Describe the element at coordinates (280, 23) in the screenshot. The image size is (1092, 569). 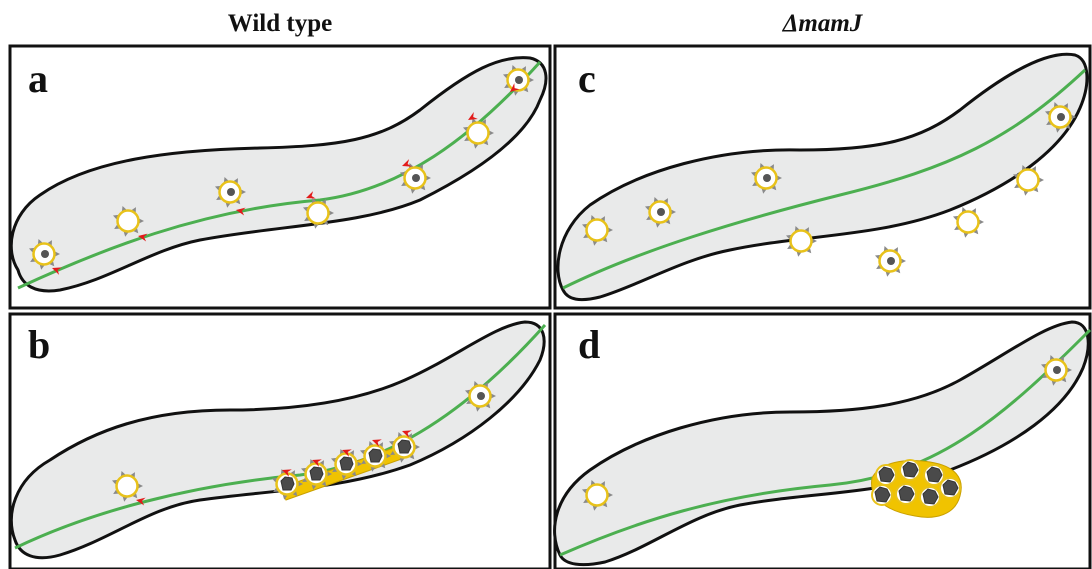
I see `header-wild-type: Wild type` at that location.